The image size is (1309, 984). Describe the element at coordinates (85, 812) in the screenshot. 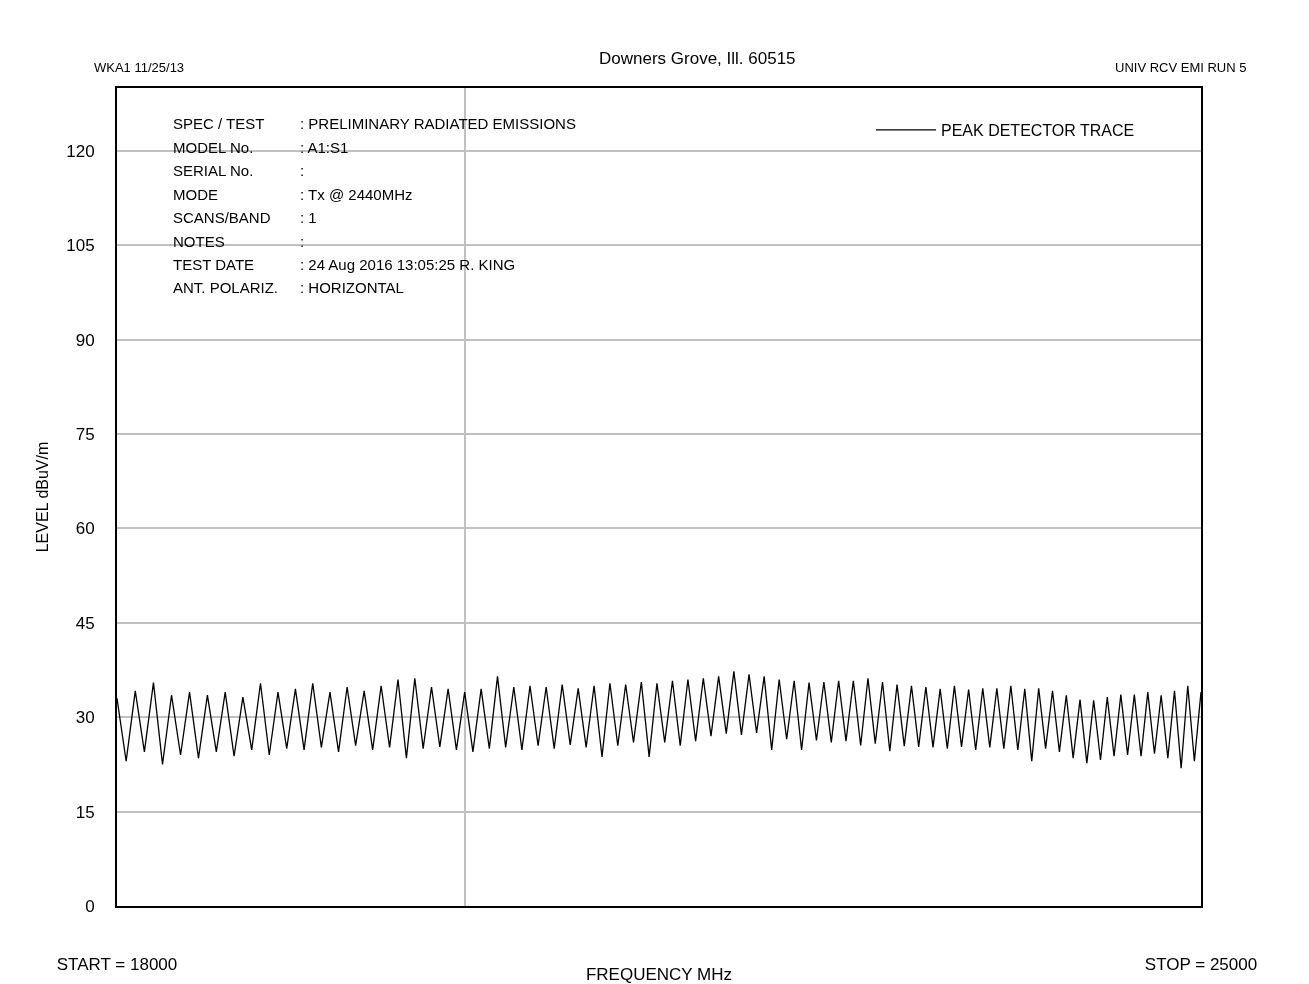

I see `y-tick-label: 15` at that location.